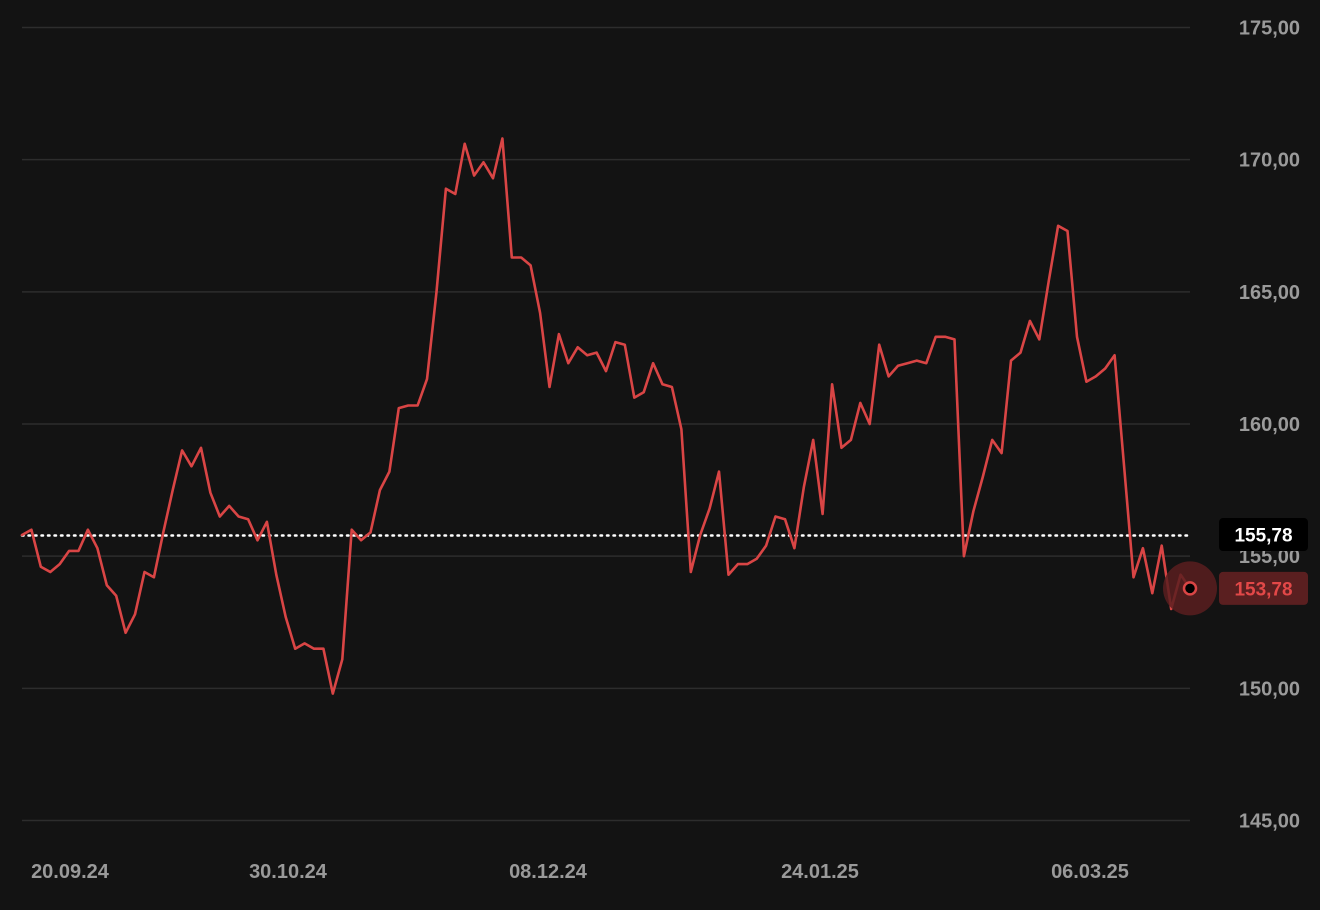 The width and height of the screenshot is (1320, 910). I want to click on reference-value-badge-bg, so click(1263, 535).